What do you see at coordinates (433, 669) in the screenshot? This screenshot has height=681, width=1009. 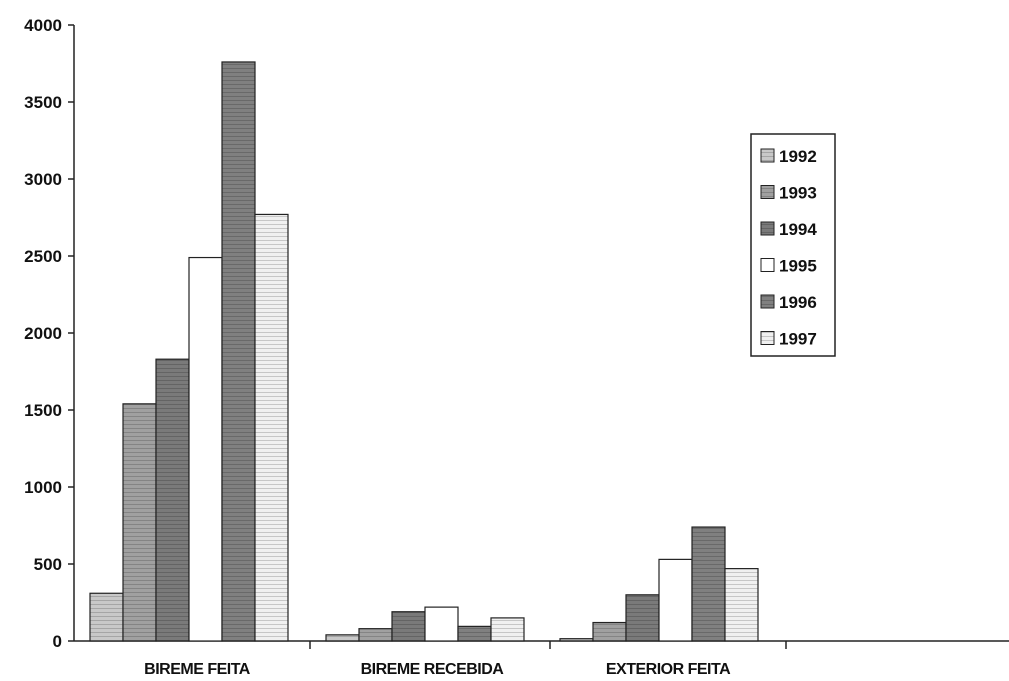 I see `category-label: BIREME RECEBIDA` at bounding box center [433, 669].